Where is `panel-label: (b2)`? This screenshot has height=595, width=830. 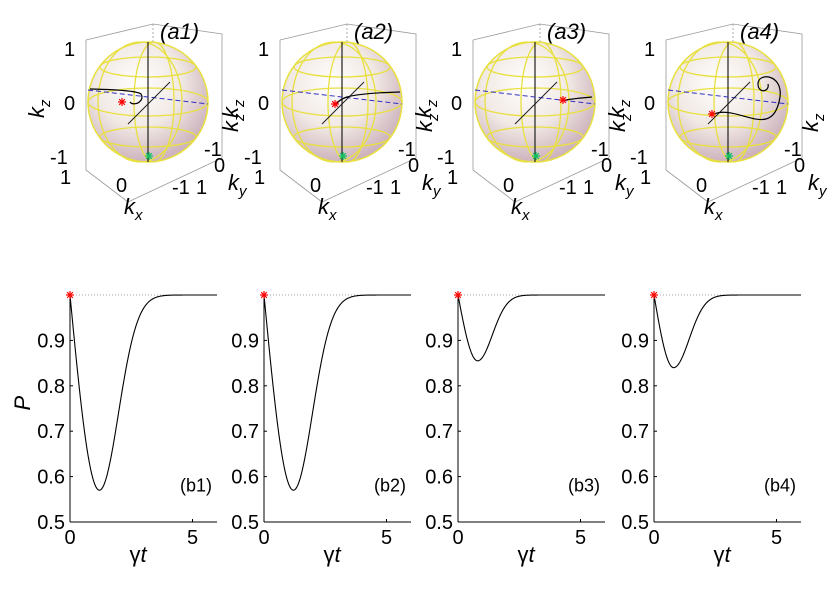
panel-label: (b2) is located at coordinates (390, 486).